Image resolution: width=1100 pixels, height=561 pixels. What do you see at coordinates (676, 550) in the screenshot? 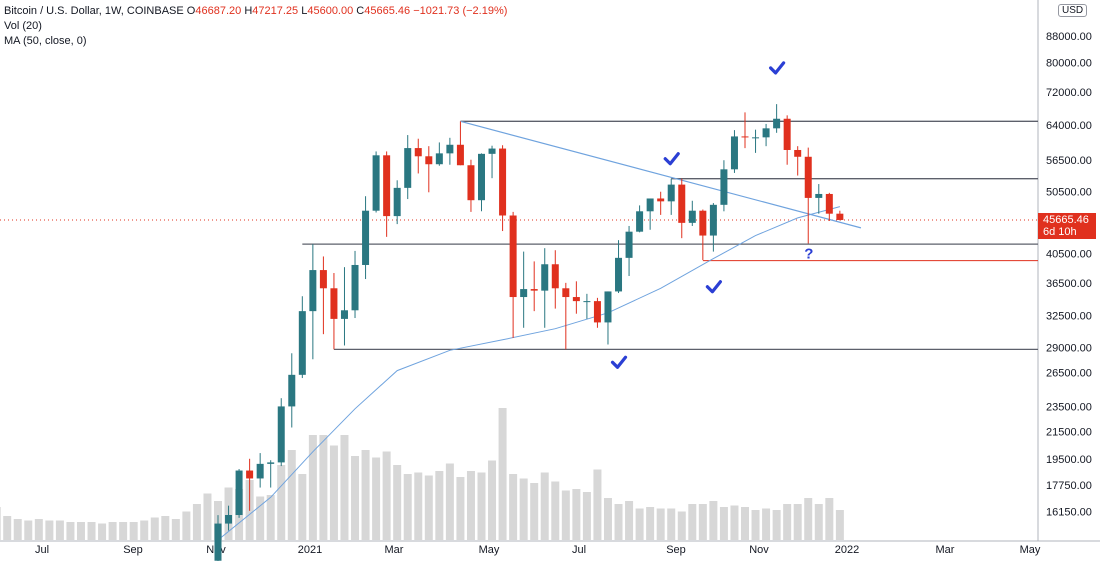
I see `time-tick-label: Sep` at bounding box center [676, 550].